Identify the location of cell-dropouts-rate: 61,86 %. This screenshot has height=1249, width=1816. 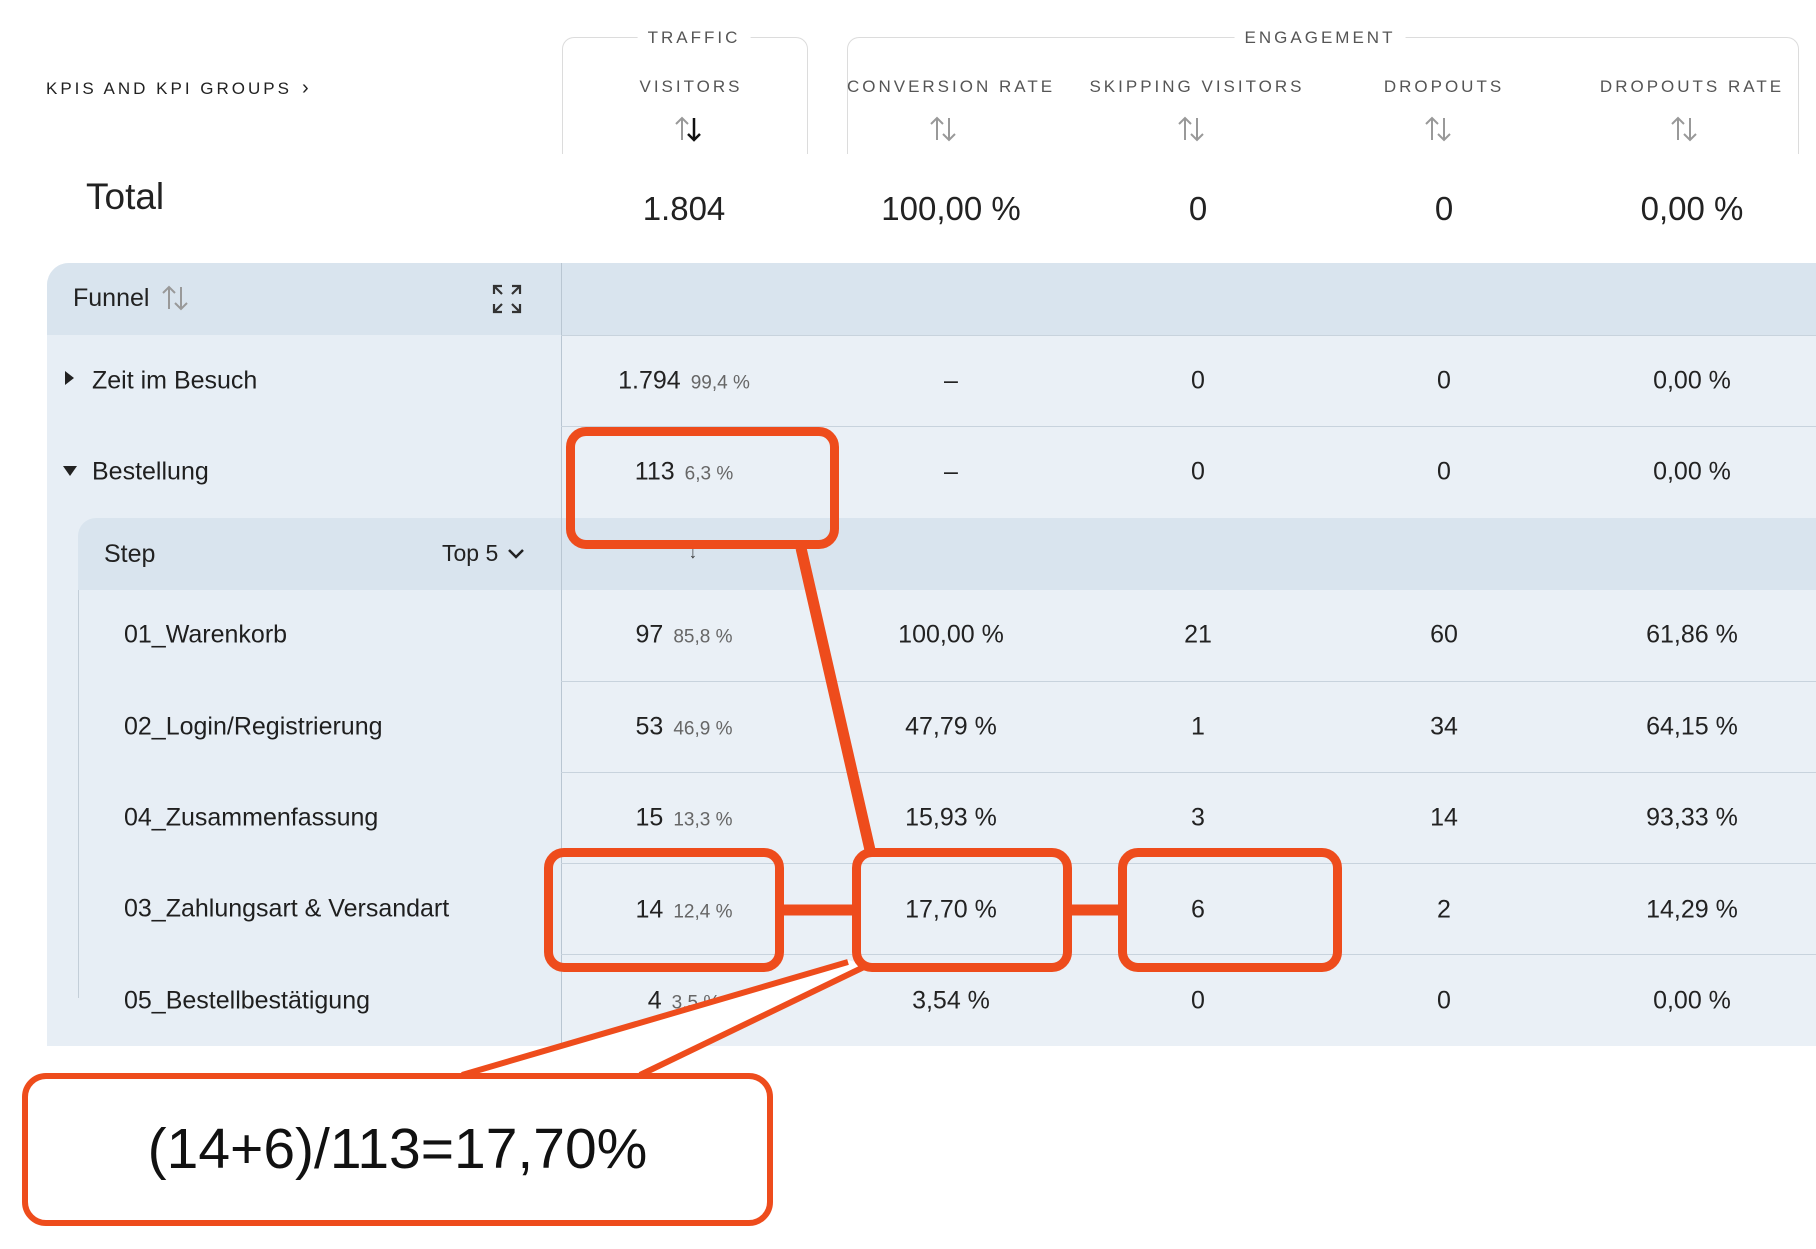
(1692, 634).